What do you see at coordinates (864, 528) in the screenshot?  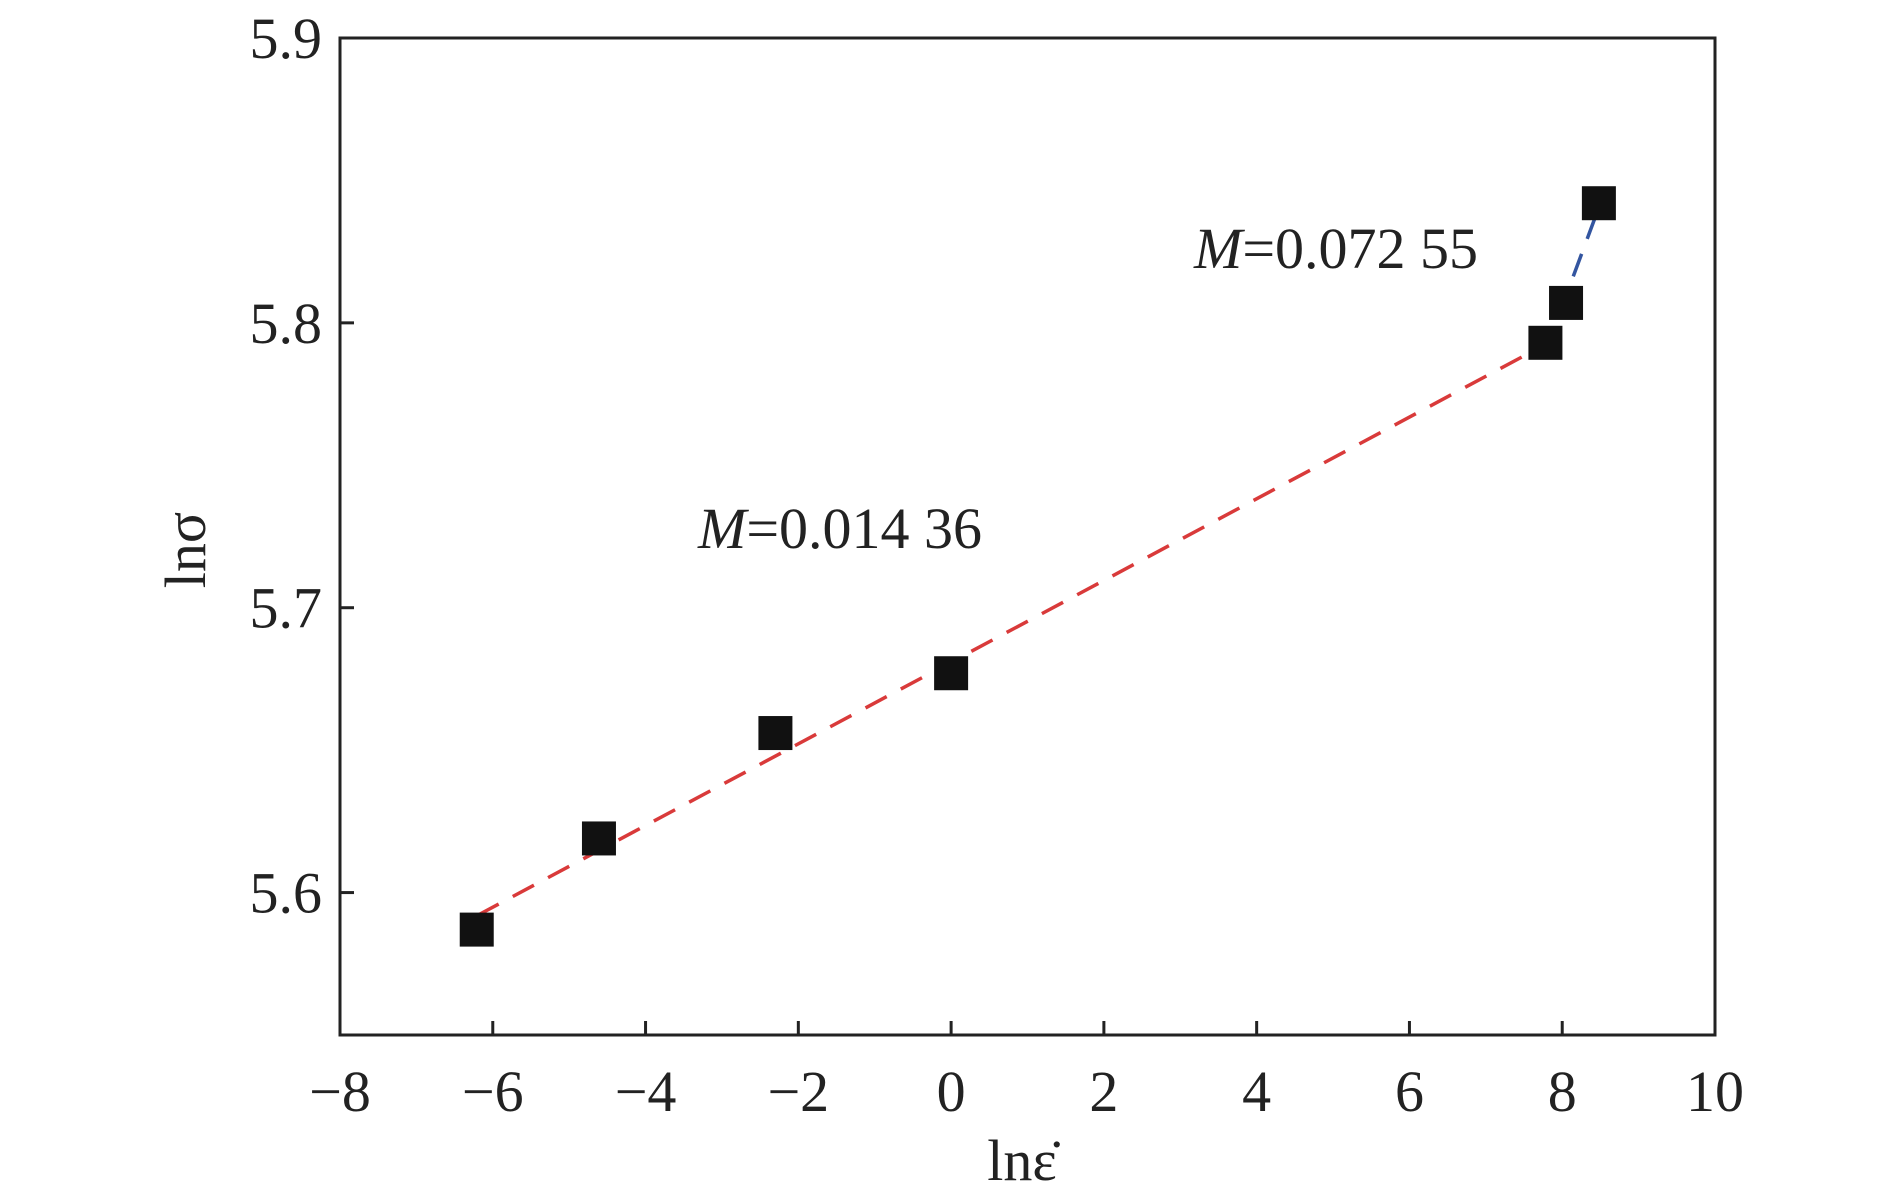 I see `annotation-slope-value: =0.014 36` at bounding box center [864, 528].